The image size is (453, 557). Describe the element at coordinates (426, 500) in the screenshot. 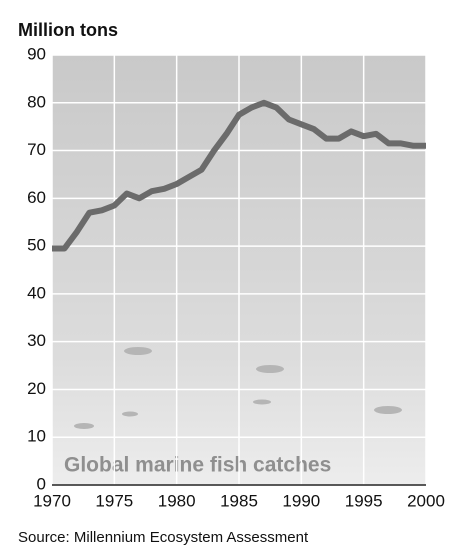

I see `x-tick-label: 2000` at that location.